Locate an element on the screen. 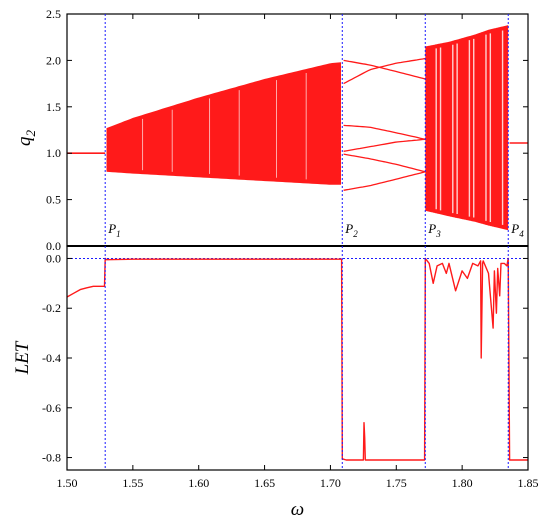 This screenshot has height=528, width=550. top-y-tick-label: 2.0 is located at coordinates (53, 60).